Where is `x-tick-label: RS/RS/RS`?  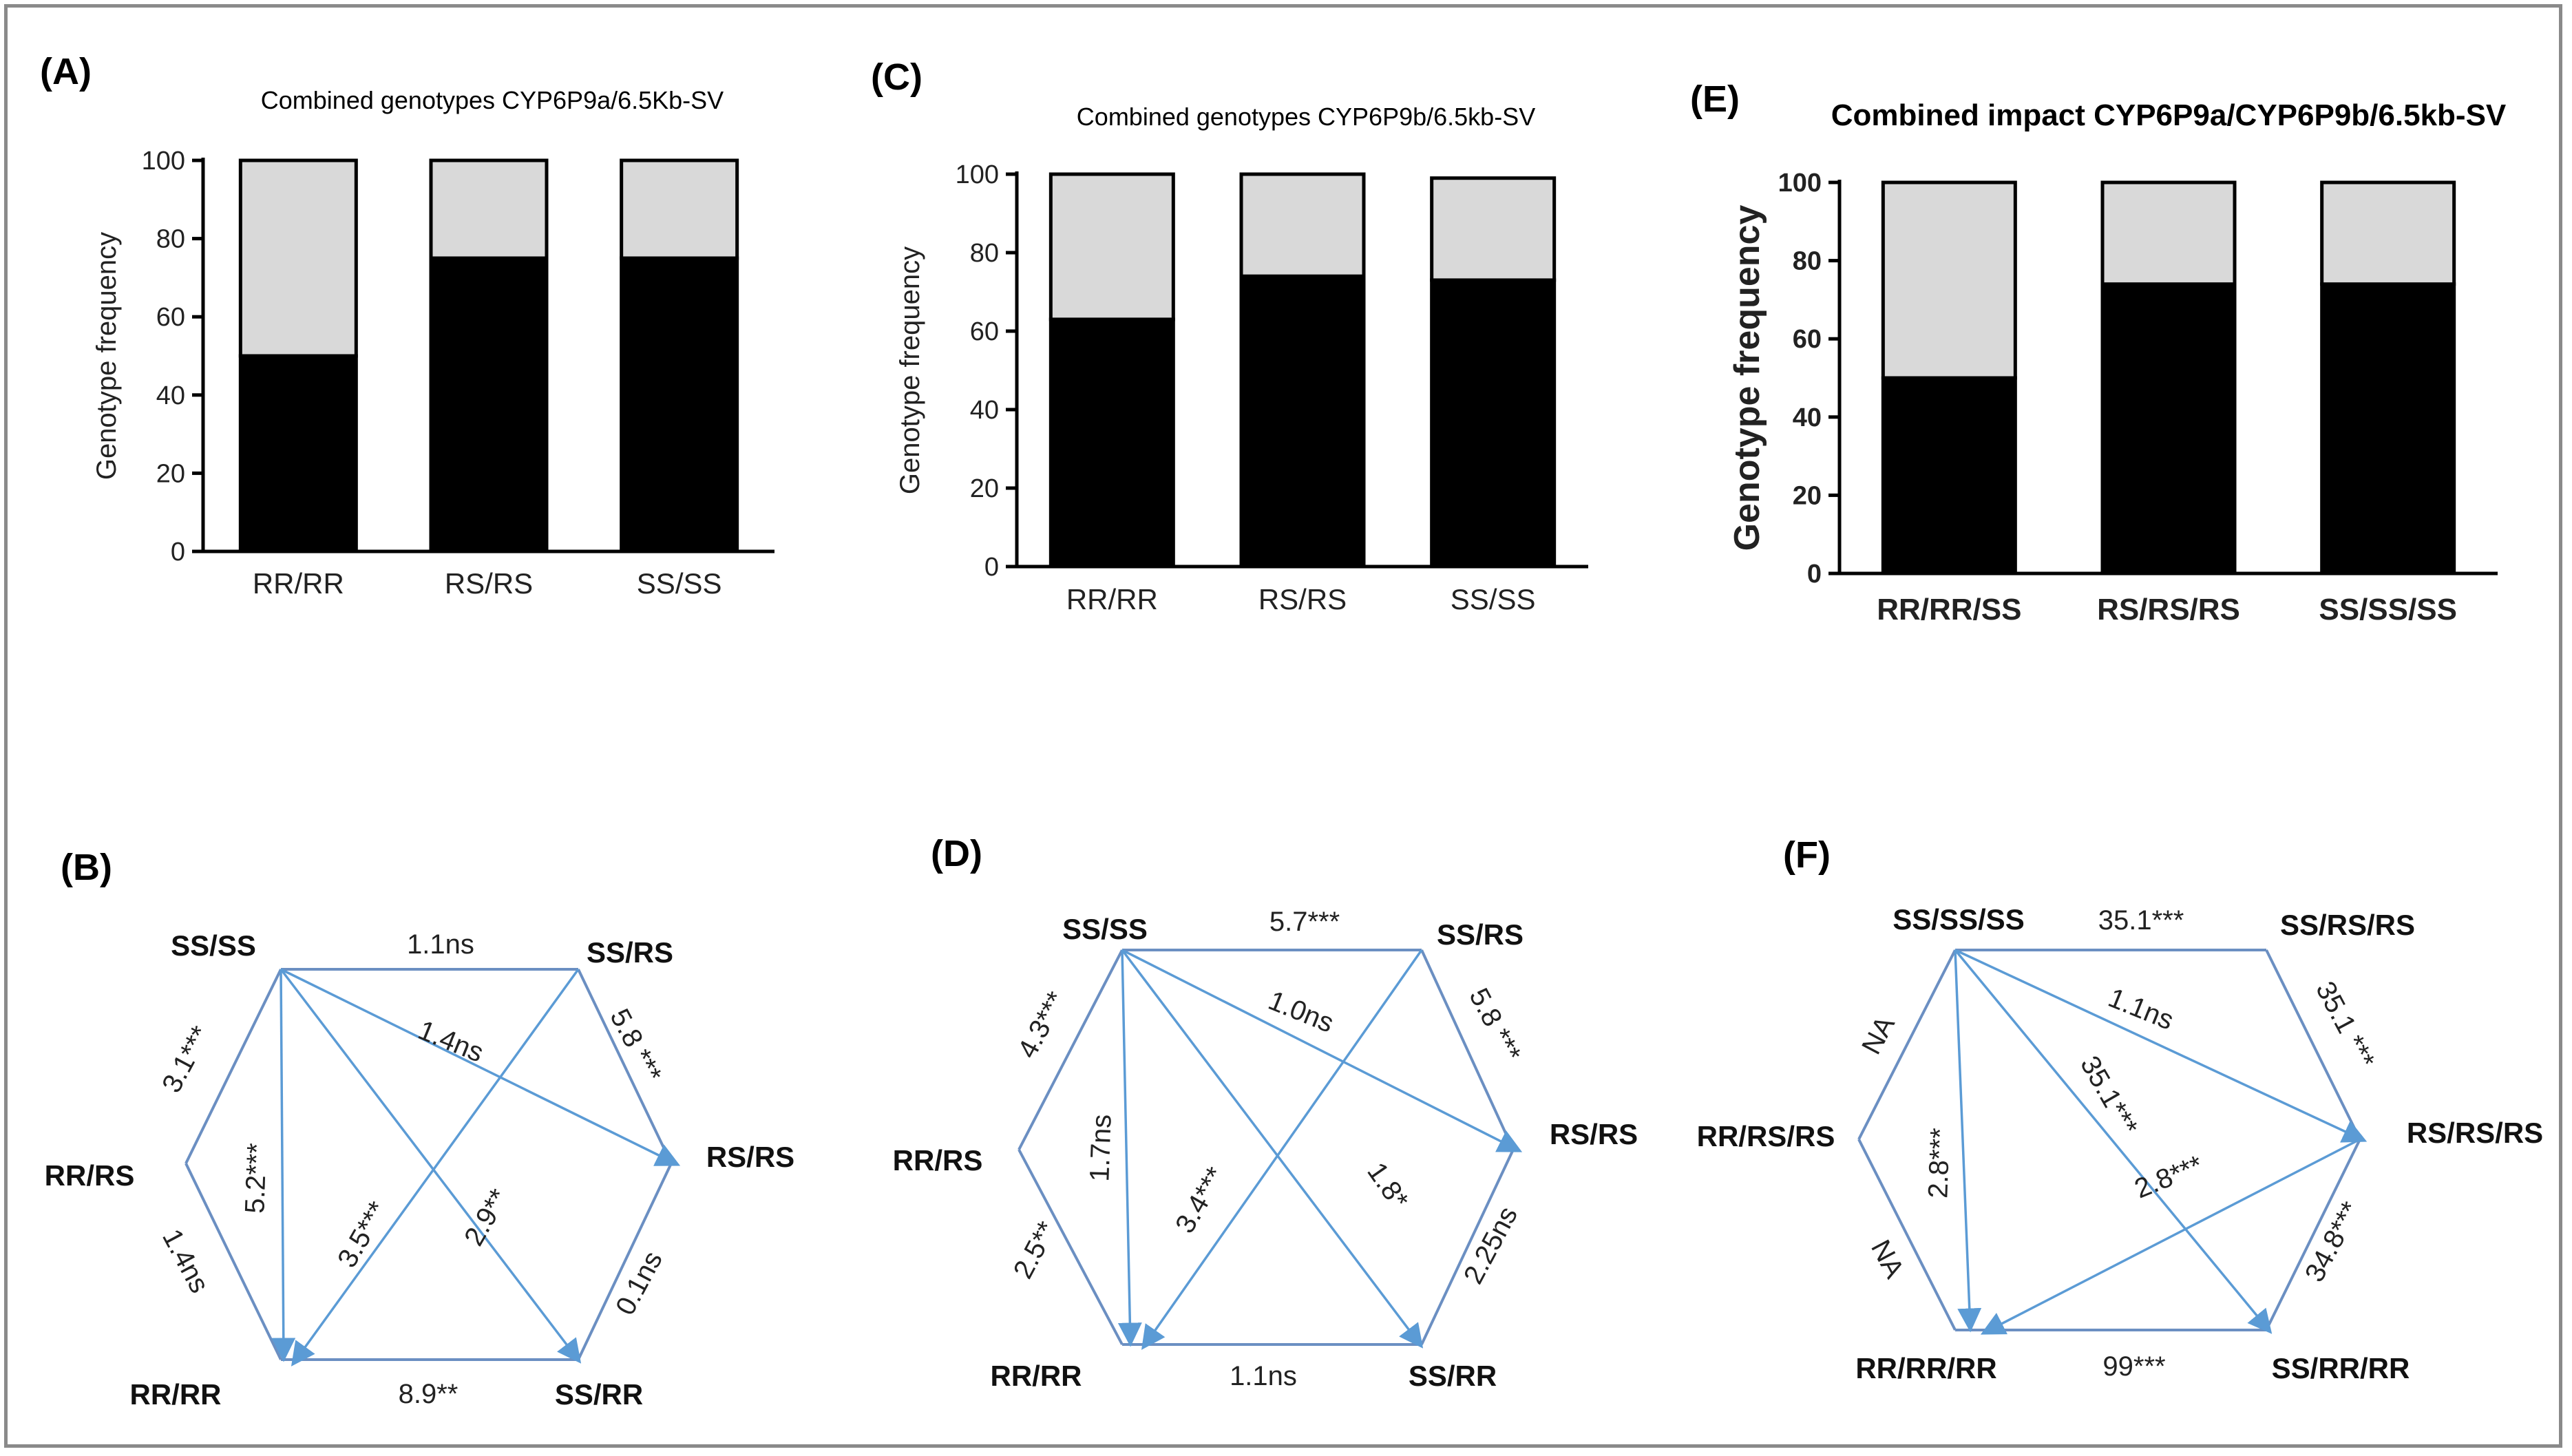 x-tick-label: RS/RS/RS is located at coordinates (2168, 609).